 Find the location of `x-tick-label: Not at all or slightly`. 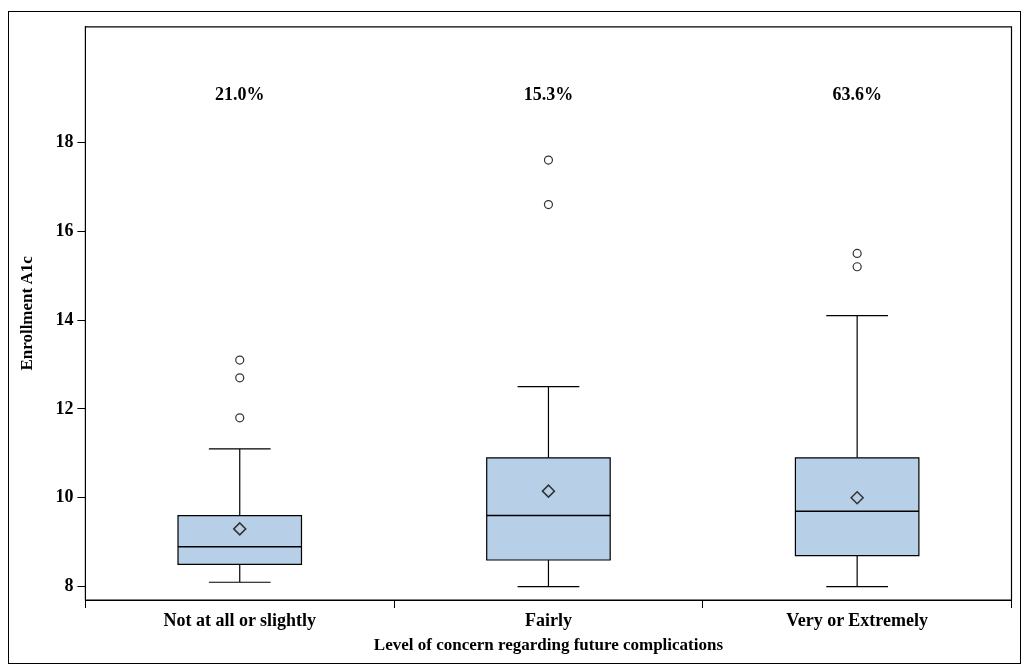

x-tick-label: Not at all or slightly is located at coordinates (240, 620).